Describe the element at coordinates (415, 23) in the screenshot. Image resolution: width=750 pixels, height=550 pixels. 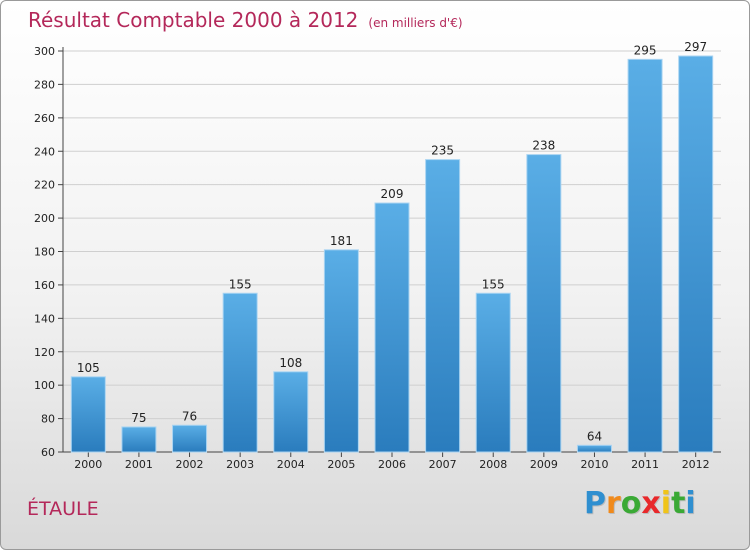
I see `chart-subtitle: (en milliers d'€)` at that location.